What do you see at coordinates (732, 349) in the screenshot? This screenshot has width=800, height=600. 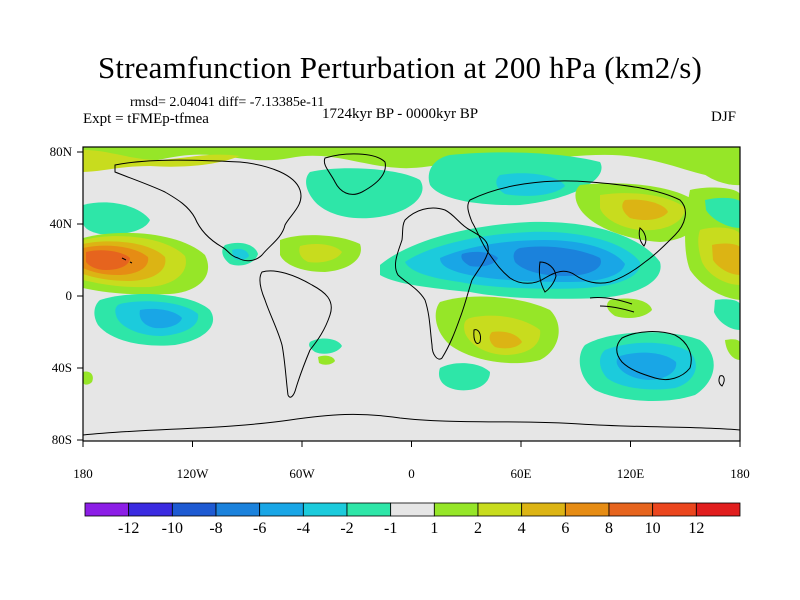 I see `contour-east-spos` at bounding box center [732, 349].